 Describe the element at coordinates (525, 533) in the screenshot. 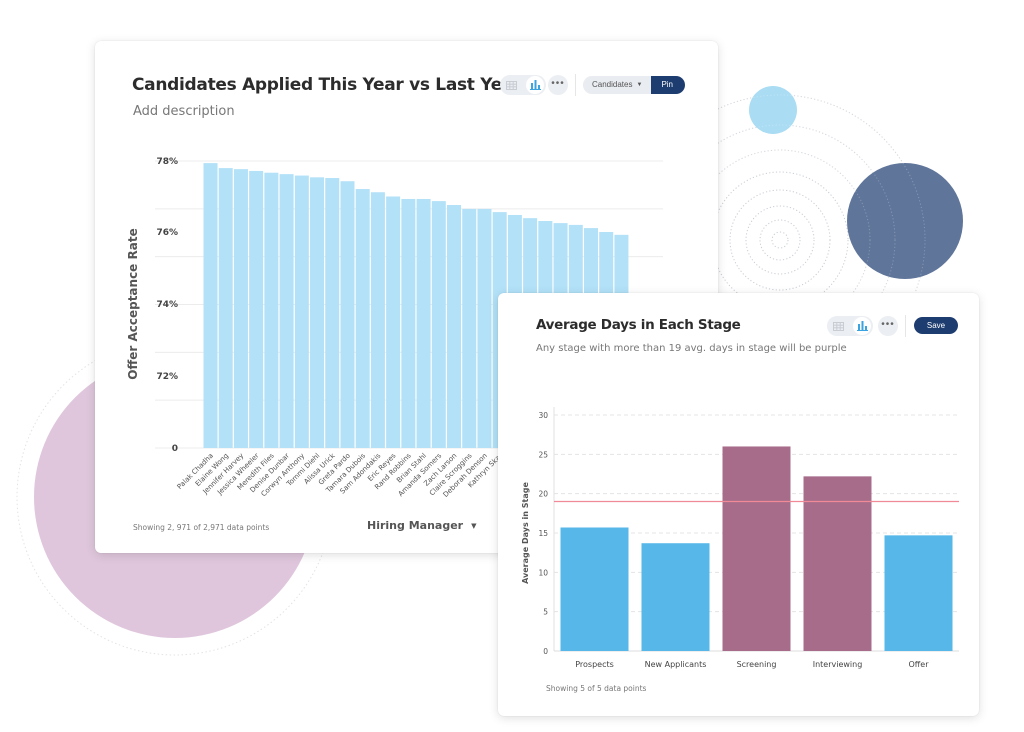

I see `y-axis-label: Average Days in Stage` at that location.